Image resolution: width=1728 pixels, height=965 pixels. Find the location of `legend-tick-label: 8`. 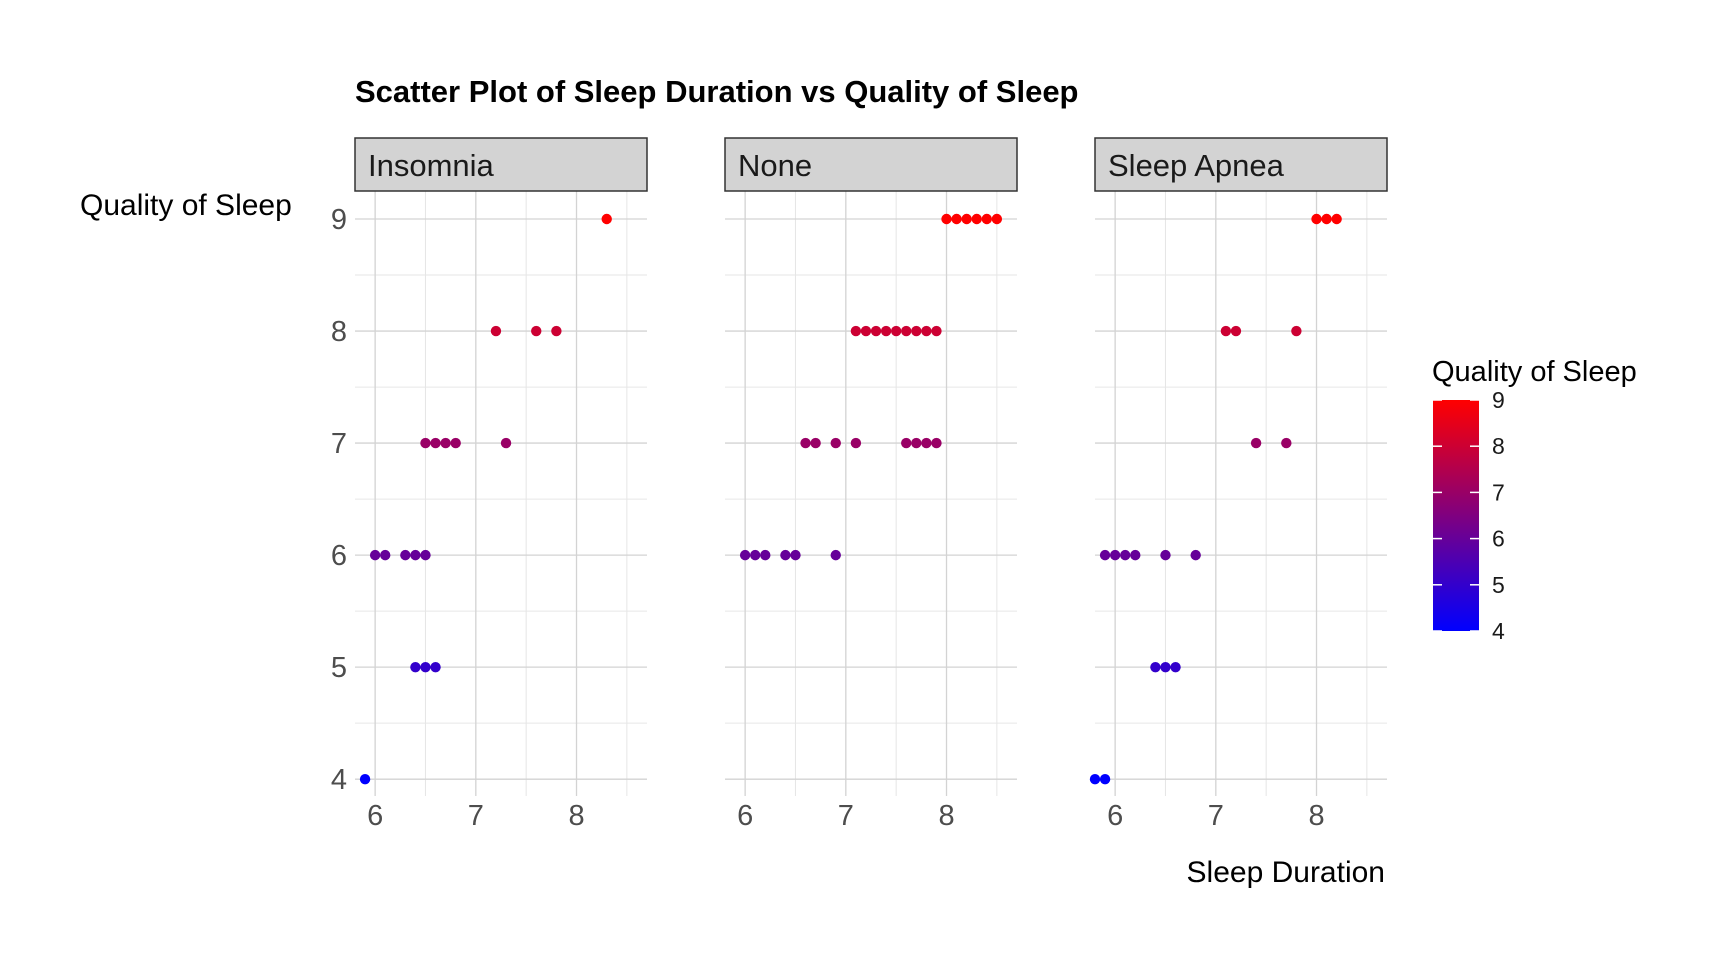

legend-tick-label: 8 is located at coordinates (1498, 446).